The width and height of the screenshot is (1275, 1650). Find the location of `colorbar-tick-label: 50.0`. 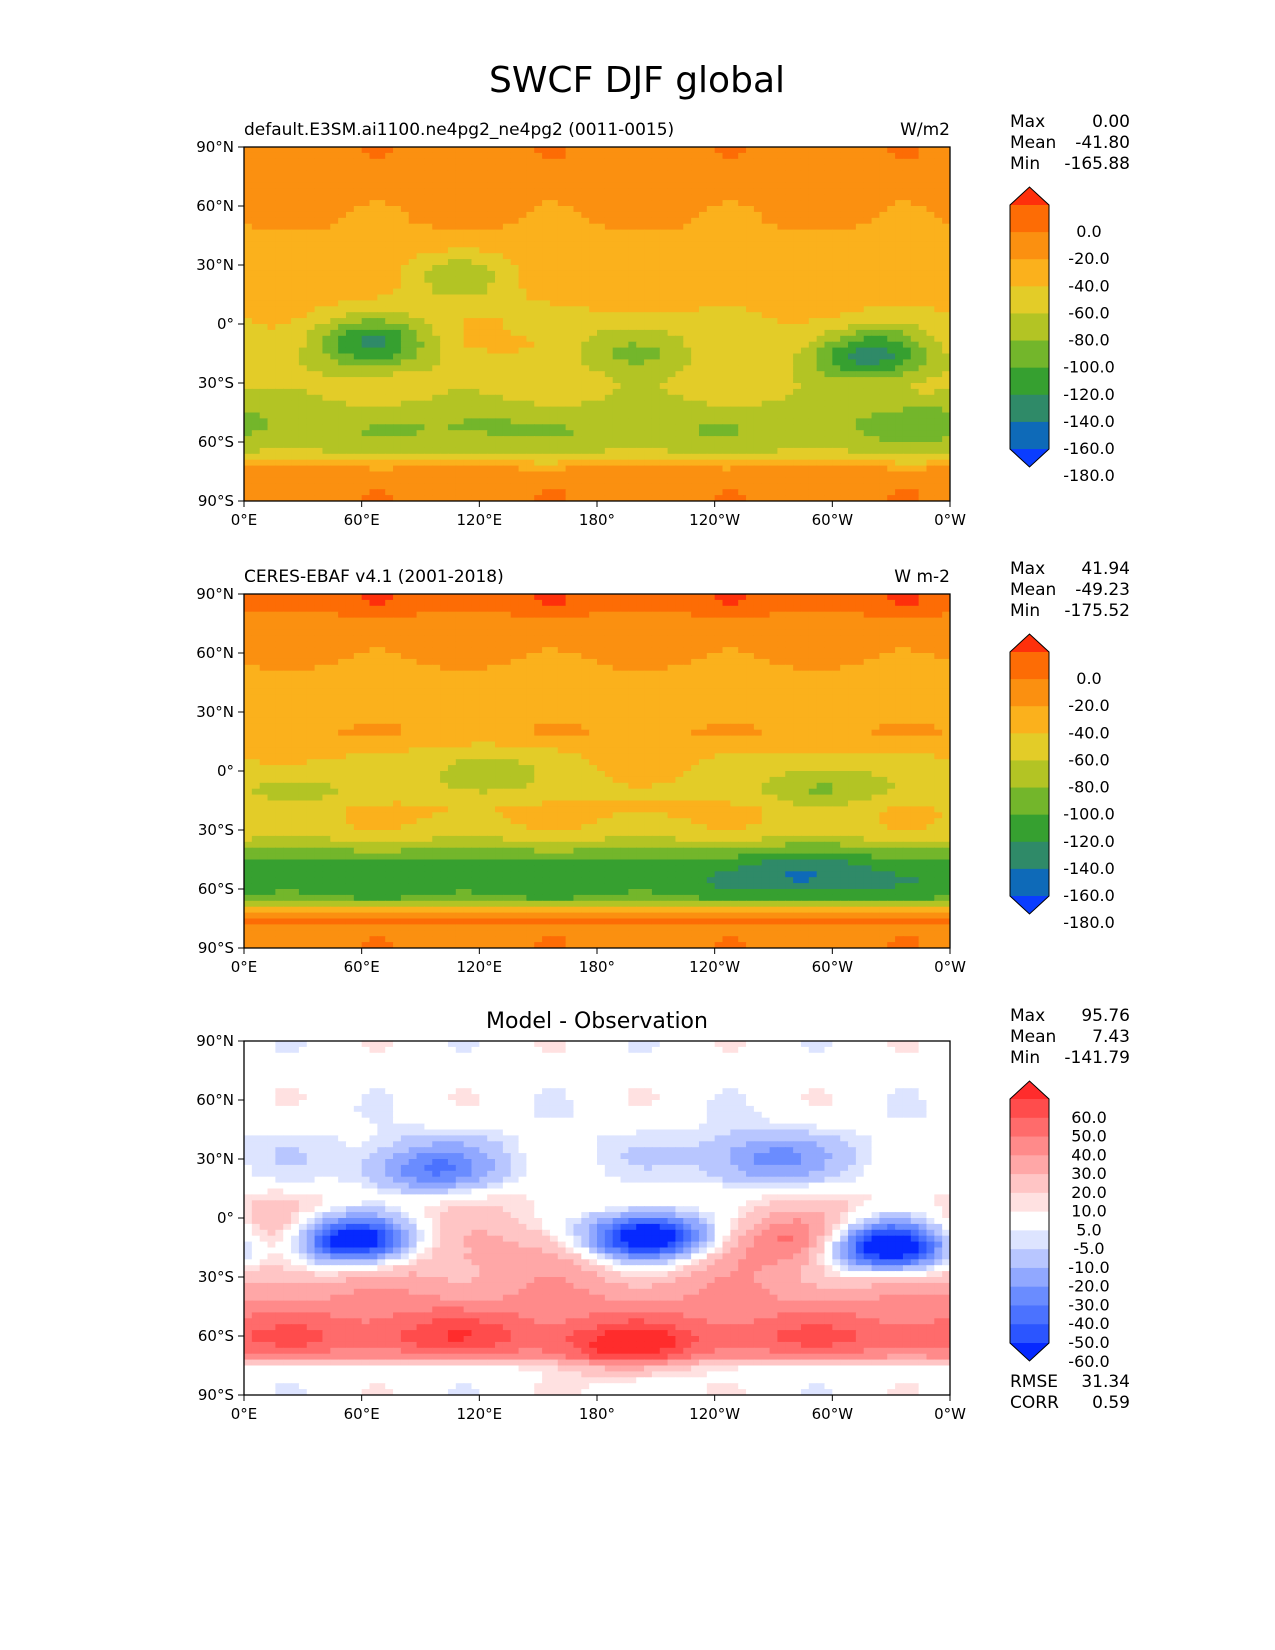

colorbar-tick-label: 50.0 is located at coordinates (1089, 1136).